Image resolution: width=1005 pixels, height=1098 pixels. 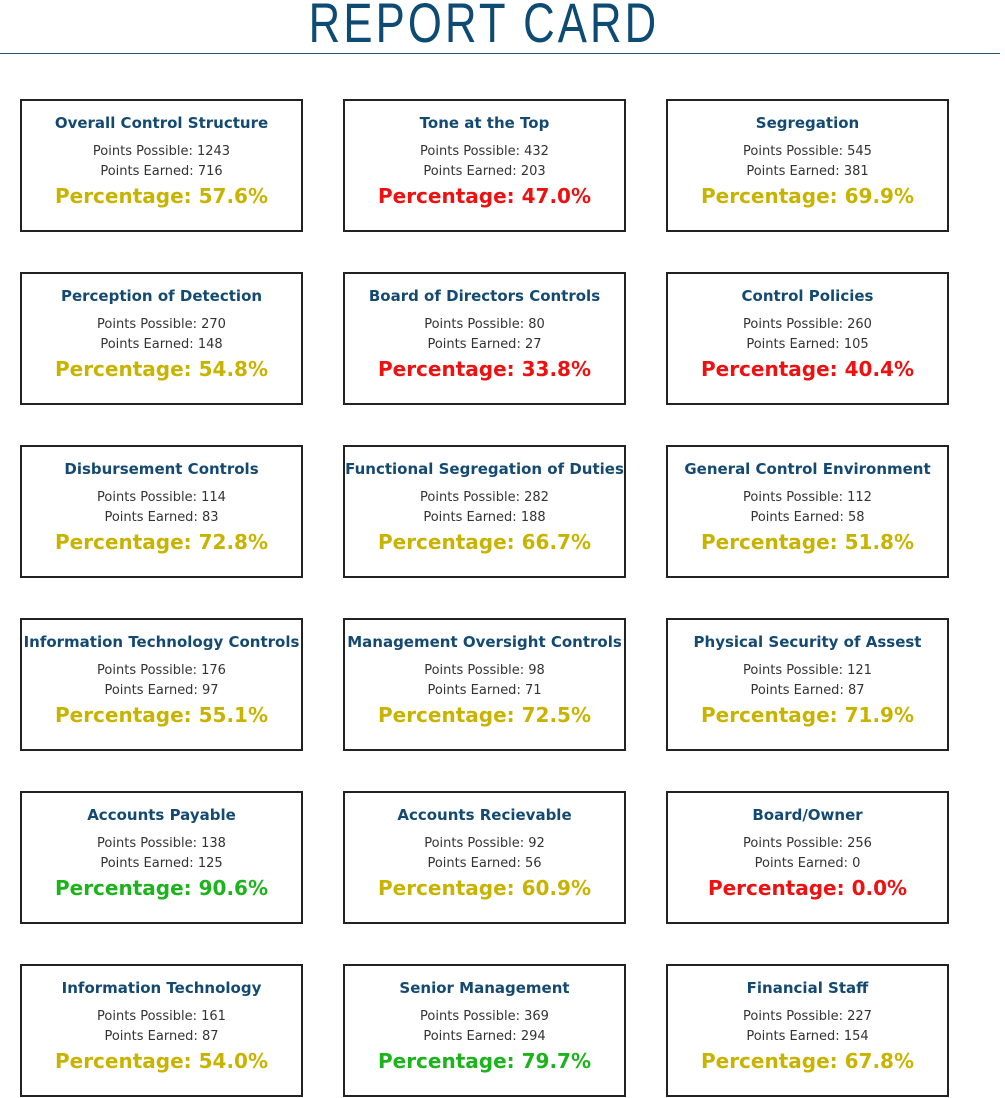 What do you see at coordinates (484, 988) in the screenshot?
I see `card-title: Senior Management` at bounding box center [484, 988].